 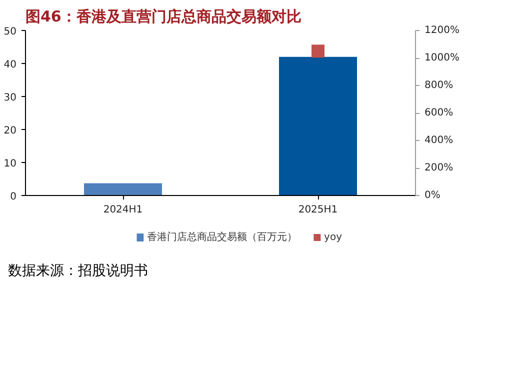 What do you see at coordinates (442, 58) in the screenshot?
I see `y2-tick-label: 1000%` at bounding box center [442, 58].